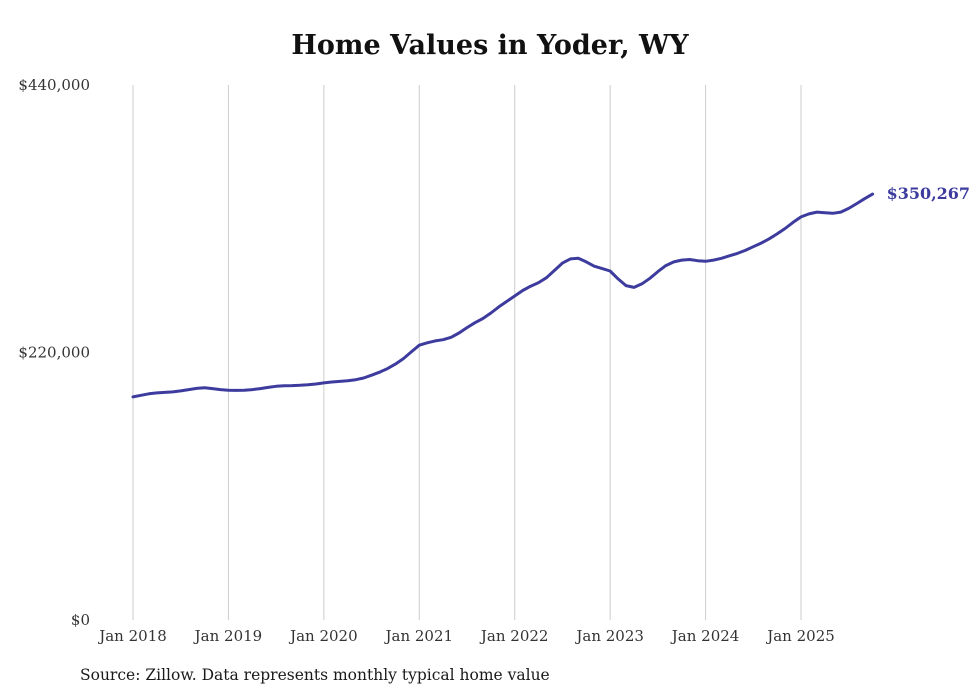 This screenshot has height=699, width=980. What do you see at coordinates (54, 85) in the screenshot?
I see `y-axis-tick-label: $440,000` at bounding box center [54, 85].